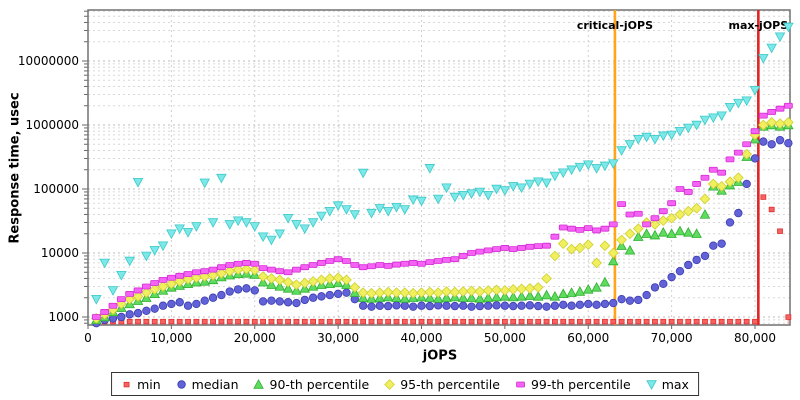  What do you see at coordinates (63, 317) in the screenshot?
I see `y-tick-label: 1000` at bounding box center [63, 317].